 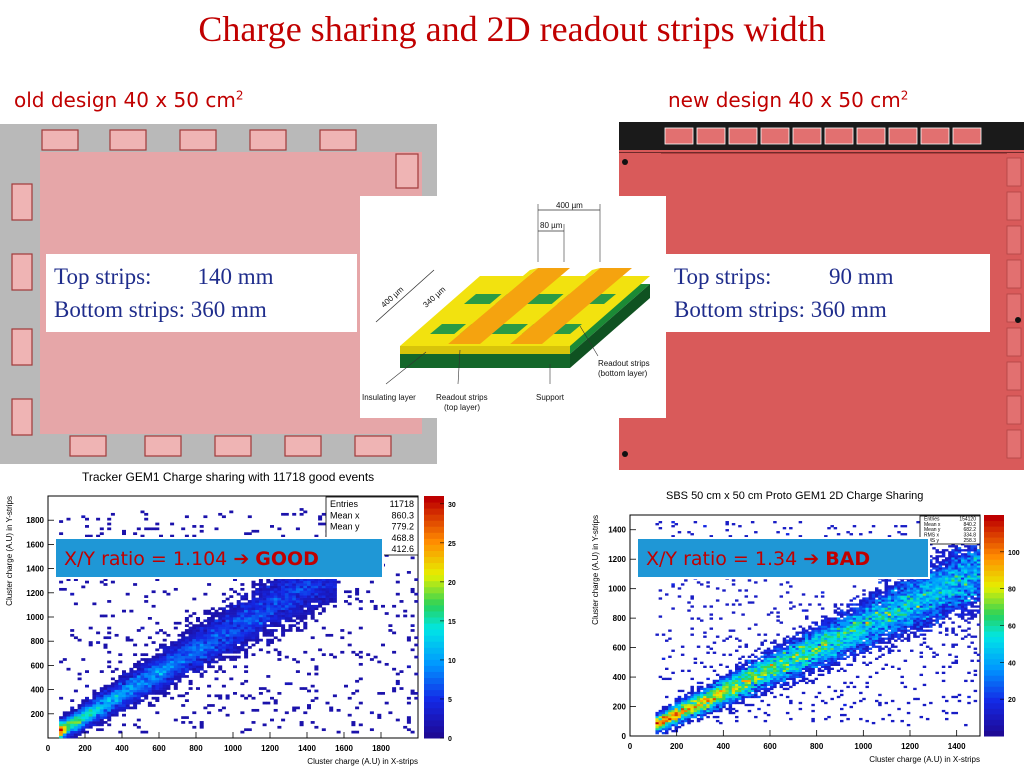 What do you see at coordinates (402, 504) in the screenshot?
I see `stats-value: 11718` at bounding box center [402, 504].